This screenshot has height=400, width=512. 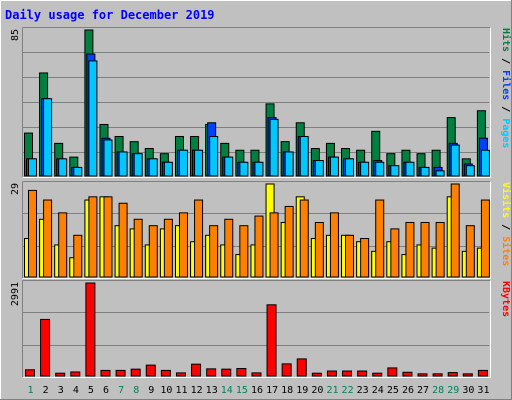 What do you see at coordinates (506, 88) in the screenshot?
I see `hits-legend: Hits / Files / Pages` at bounding box center [506, 88].